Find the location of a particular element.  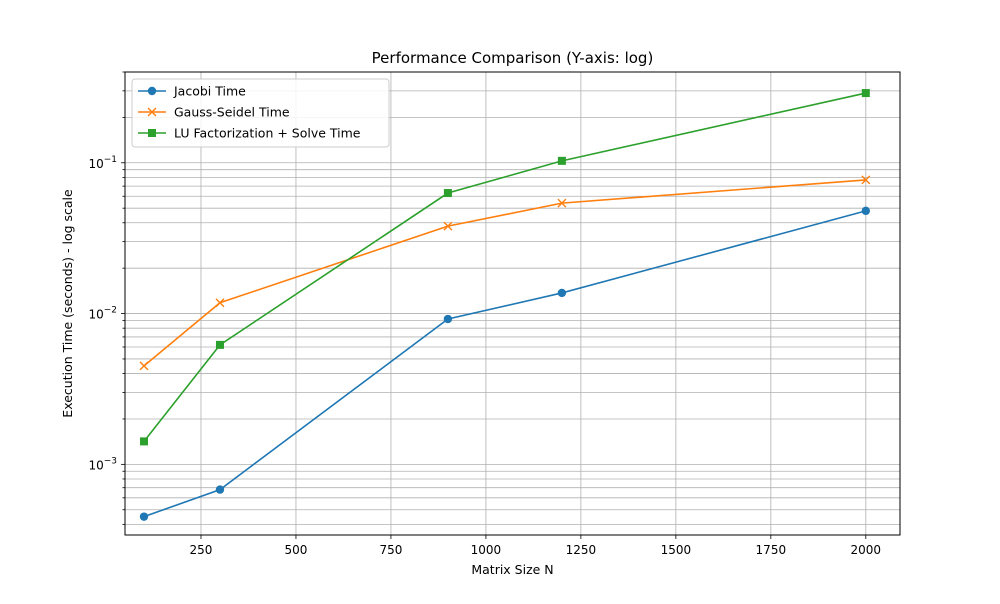

x-axis-label: Matrix Size N is located at coordinates (512, 569).